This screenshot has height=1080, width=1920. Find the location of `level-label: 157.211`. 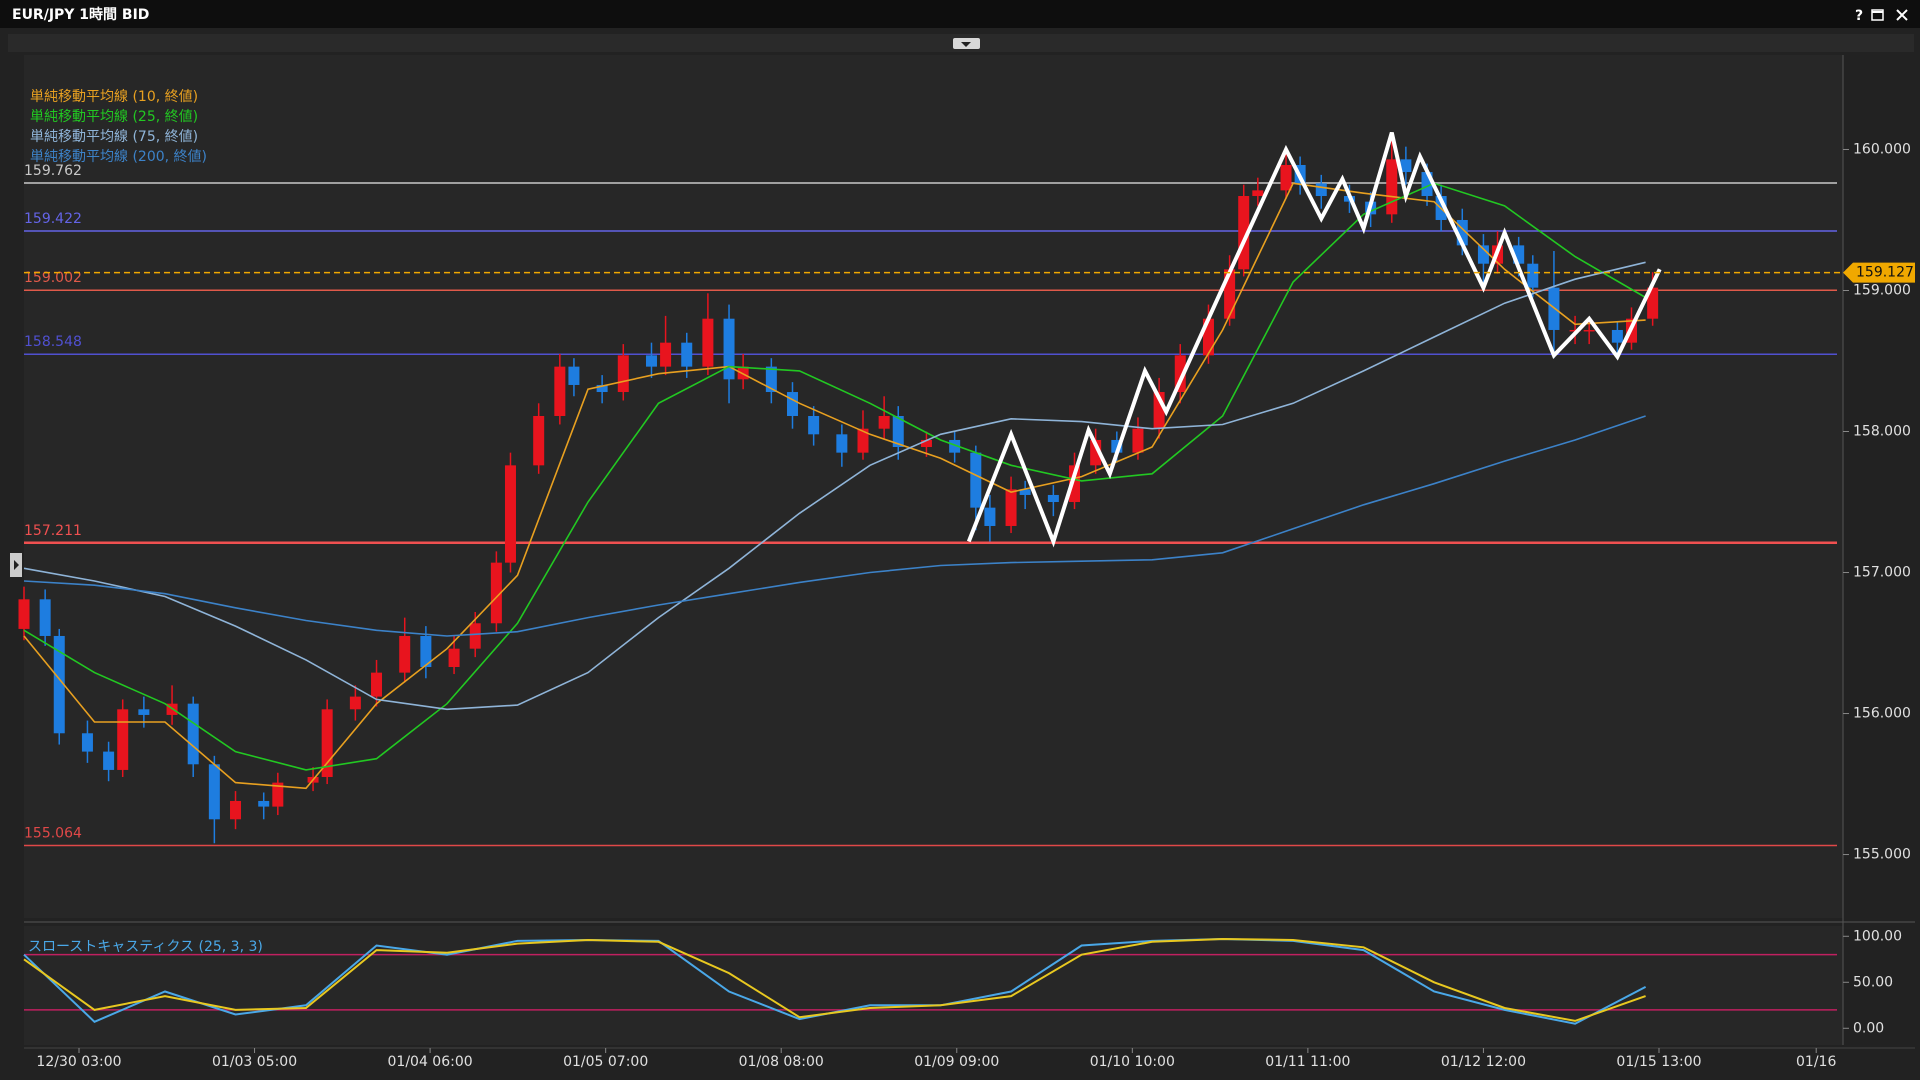

level-label: 157.211 is located at coordinates (53, 531).